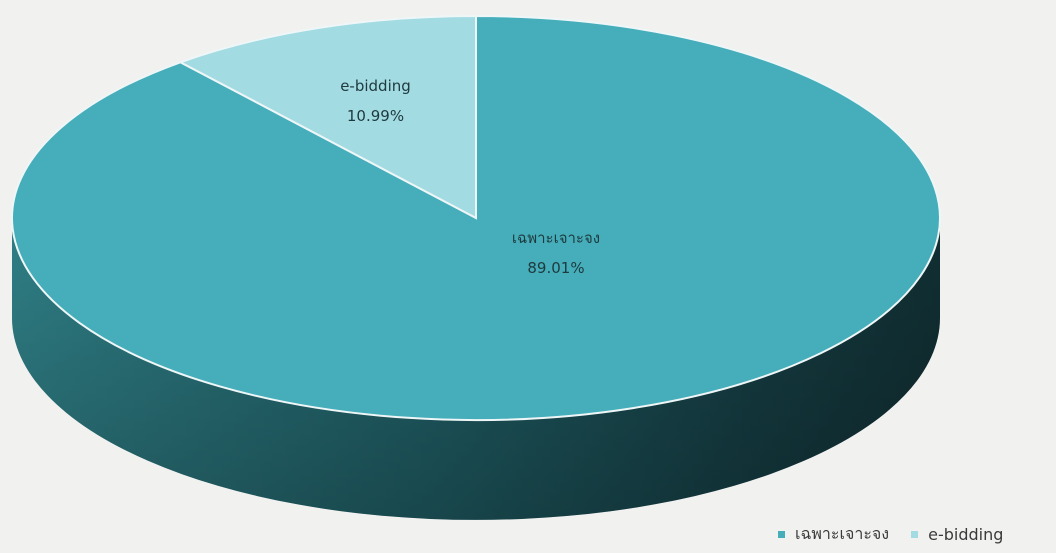 The image size is (1056, 553). I want to click on pie-slice-e-bidding, so click(327, 117).